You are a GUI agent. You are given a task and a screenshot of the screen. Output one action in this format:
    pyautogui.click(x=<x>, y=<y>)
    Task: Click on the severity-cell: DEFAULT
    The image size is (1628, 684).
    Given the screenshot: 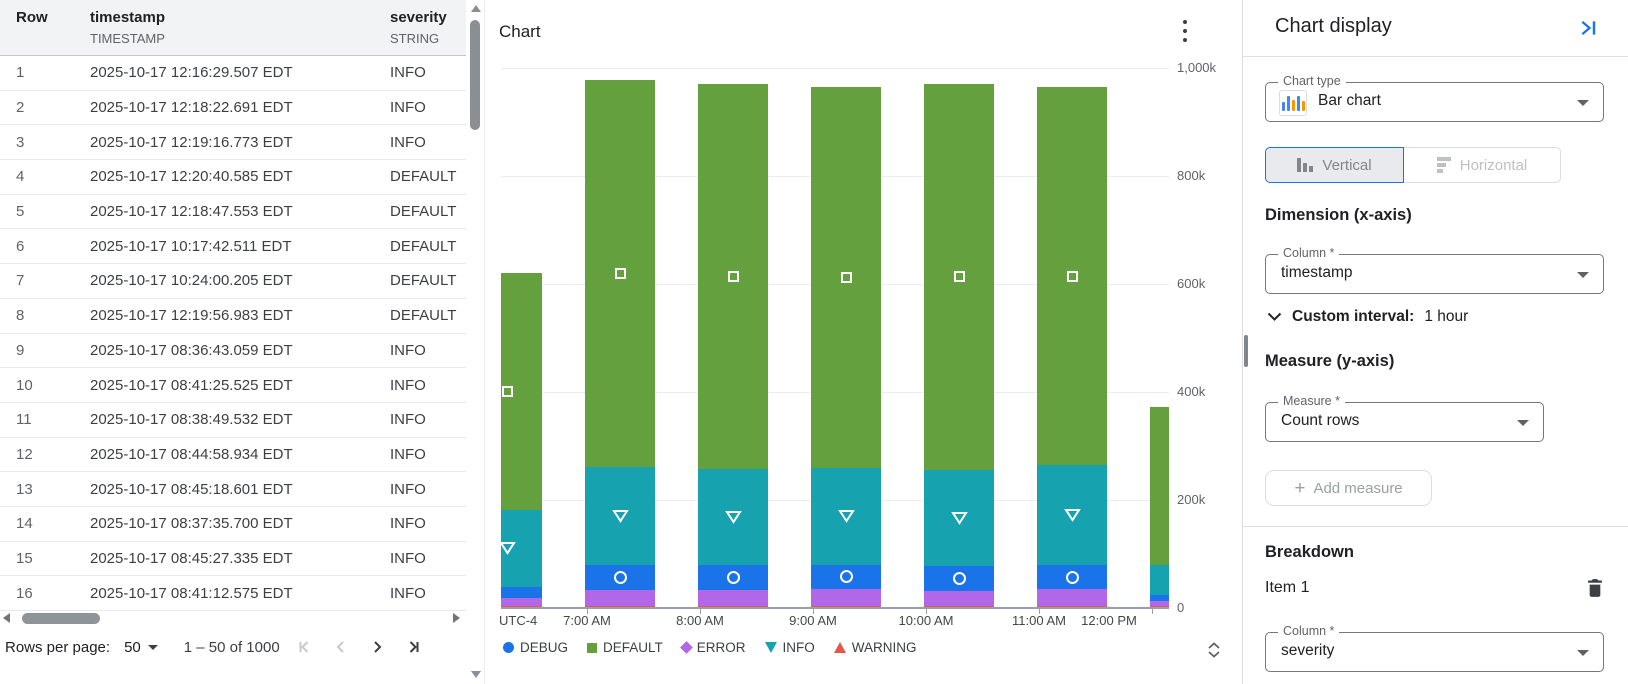 What is the action you would take?
    pyautogui.click(x=423, y=281)
    